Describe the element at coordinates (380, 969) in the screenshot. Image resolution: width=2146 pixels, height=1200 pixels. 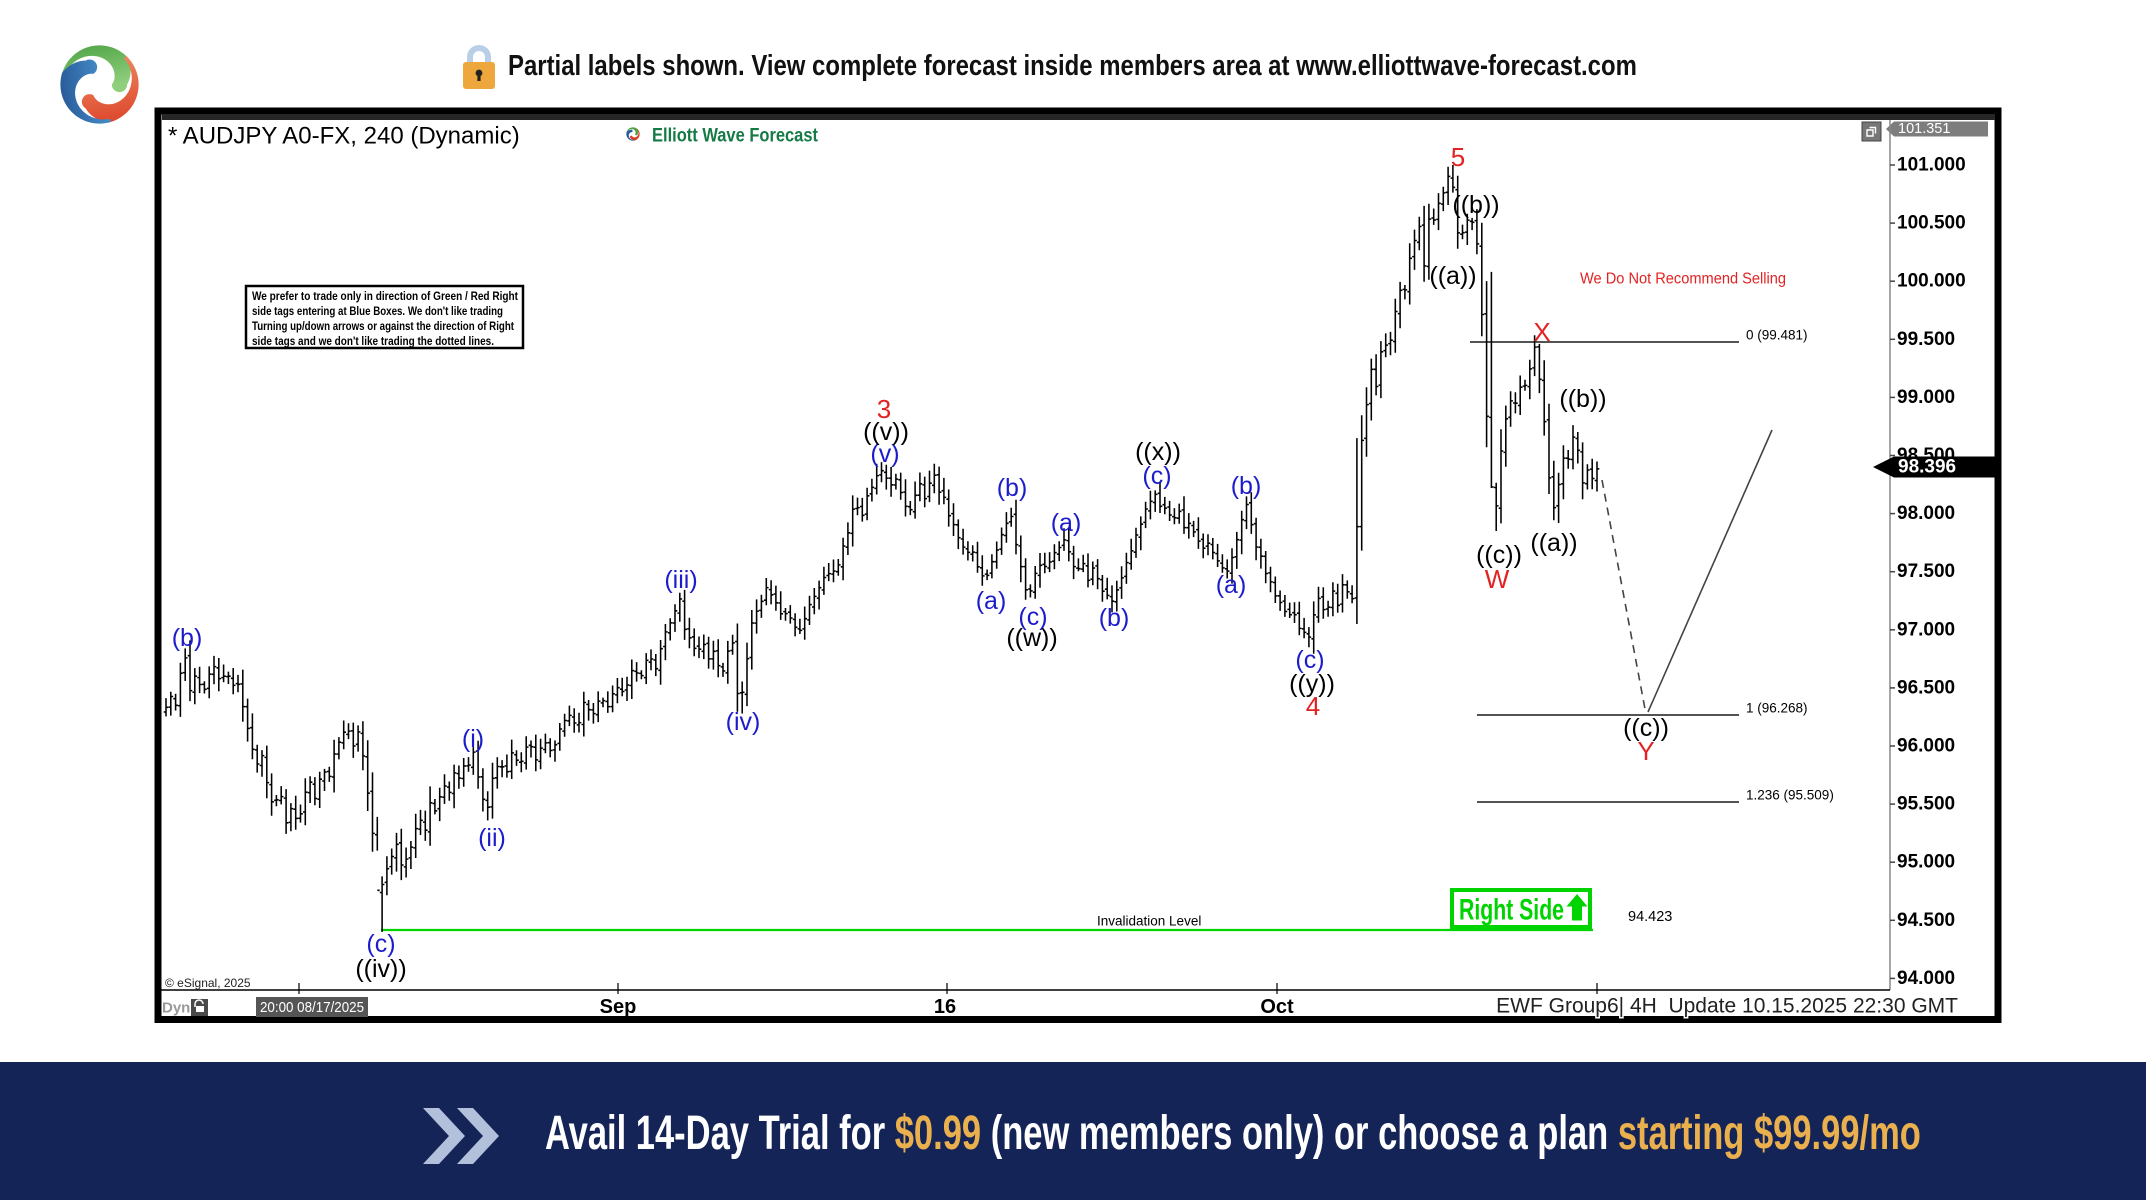
I see `svg-text: ((iv))` at that location.